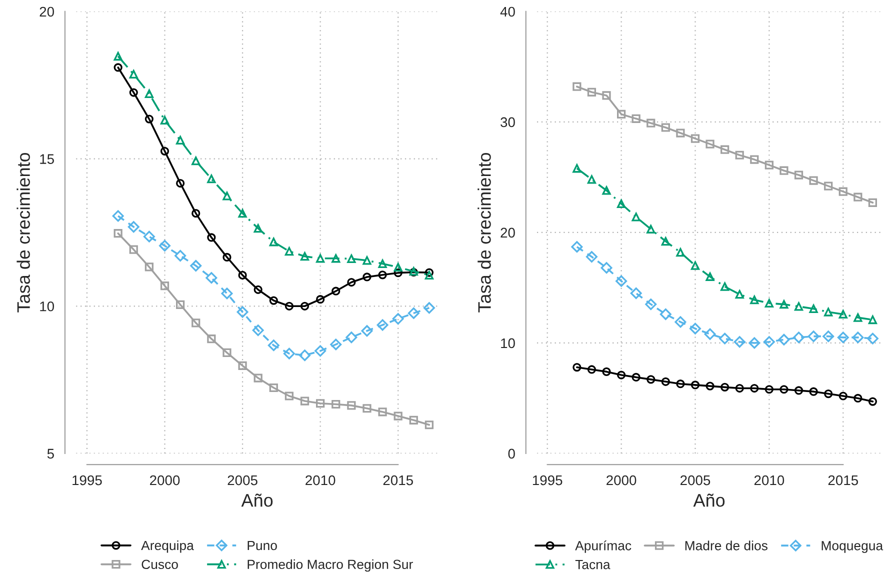 This screenshot has height=574, width=895. I want to click on legend-label: Promedio Macro Region Sur, so click(330, 565).